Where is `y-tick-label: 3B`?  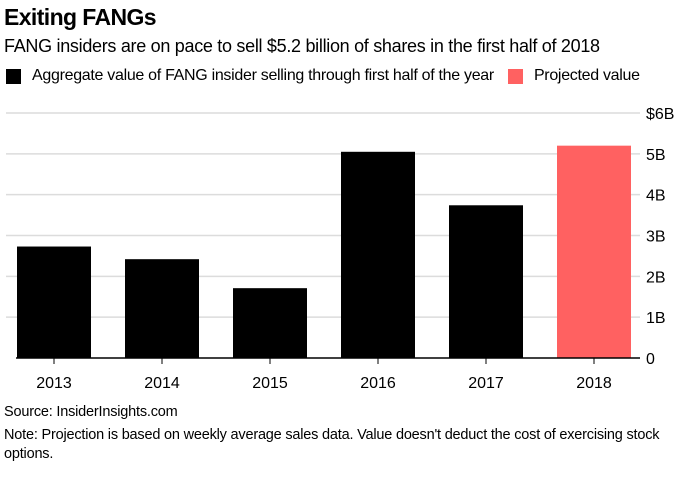 y-tick-label: 3B is located at coordinates (656, 237).